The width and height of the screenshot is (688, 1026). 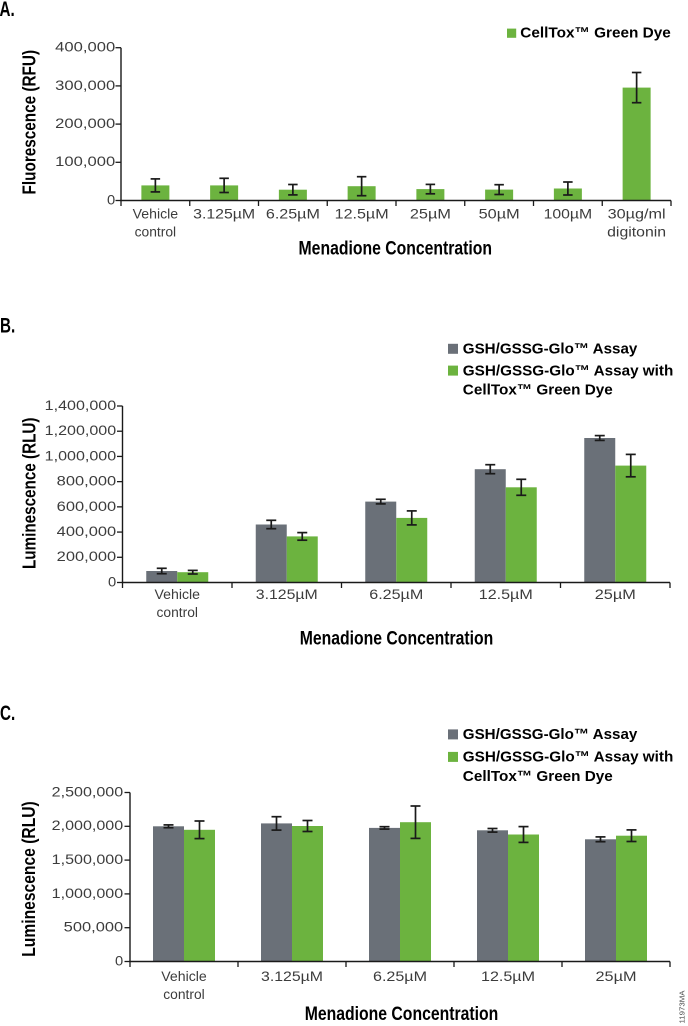 What do you see at coordinates (30, 122) in the screenshot?
I see `svg-text: Fluorescence (RFU)` at bounding box center [30, 122].